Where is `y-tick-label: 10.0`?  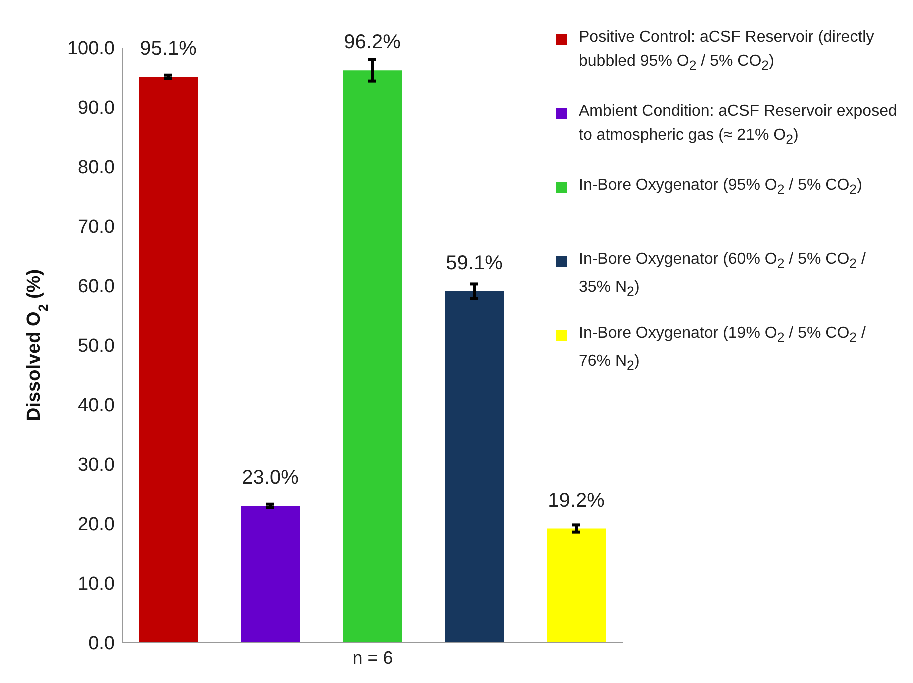 y-tick-label: 10.0 is located at coordinates (96, 585).